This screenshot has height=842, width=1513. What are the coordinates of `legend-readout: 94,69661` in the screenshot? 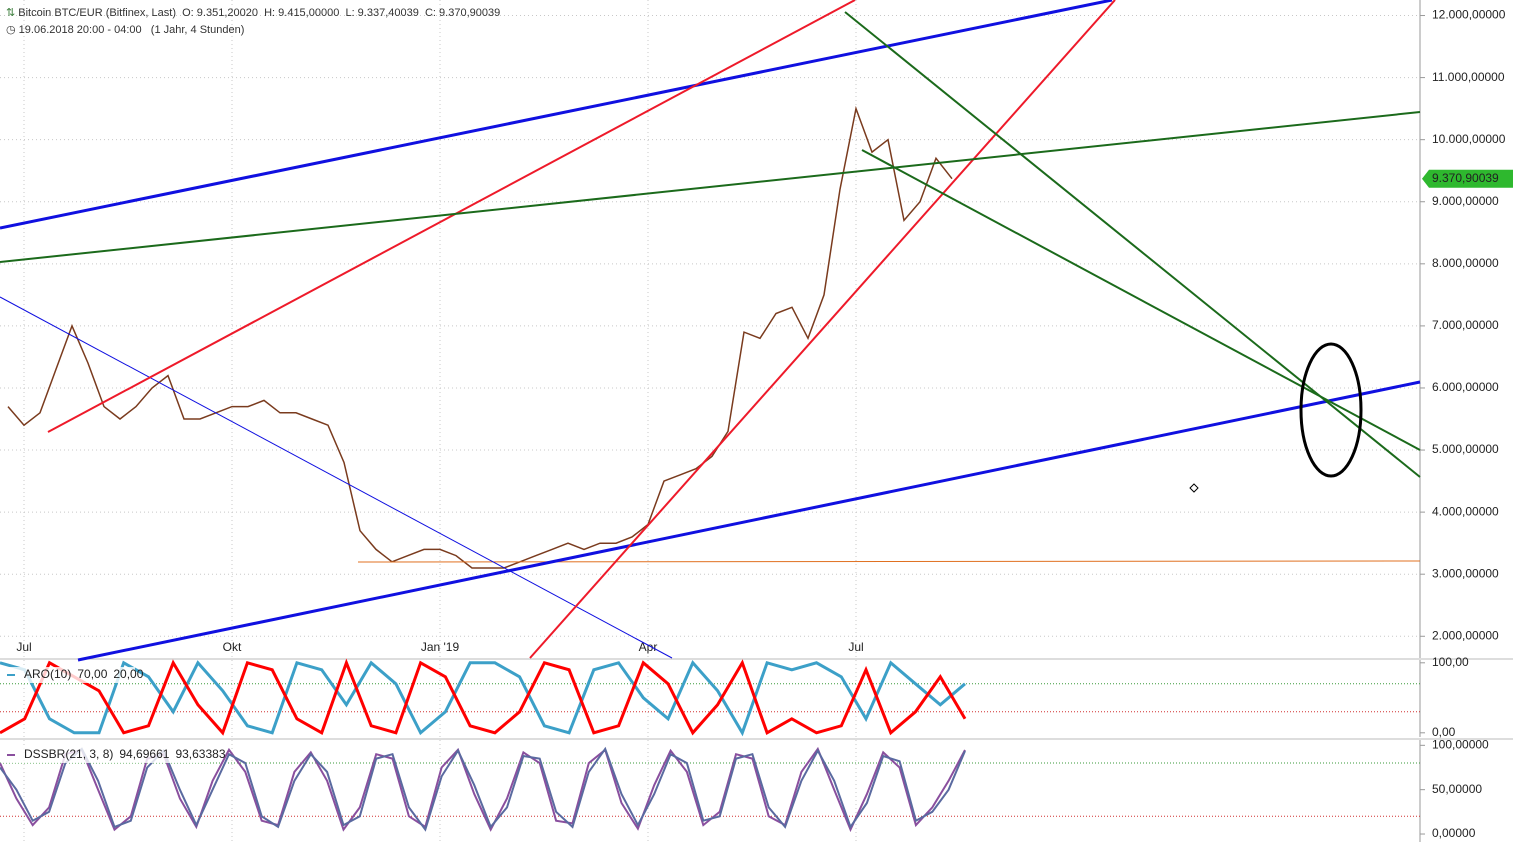 It's located at (144, 754).